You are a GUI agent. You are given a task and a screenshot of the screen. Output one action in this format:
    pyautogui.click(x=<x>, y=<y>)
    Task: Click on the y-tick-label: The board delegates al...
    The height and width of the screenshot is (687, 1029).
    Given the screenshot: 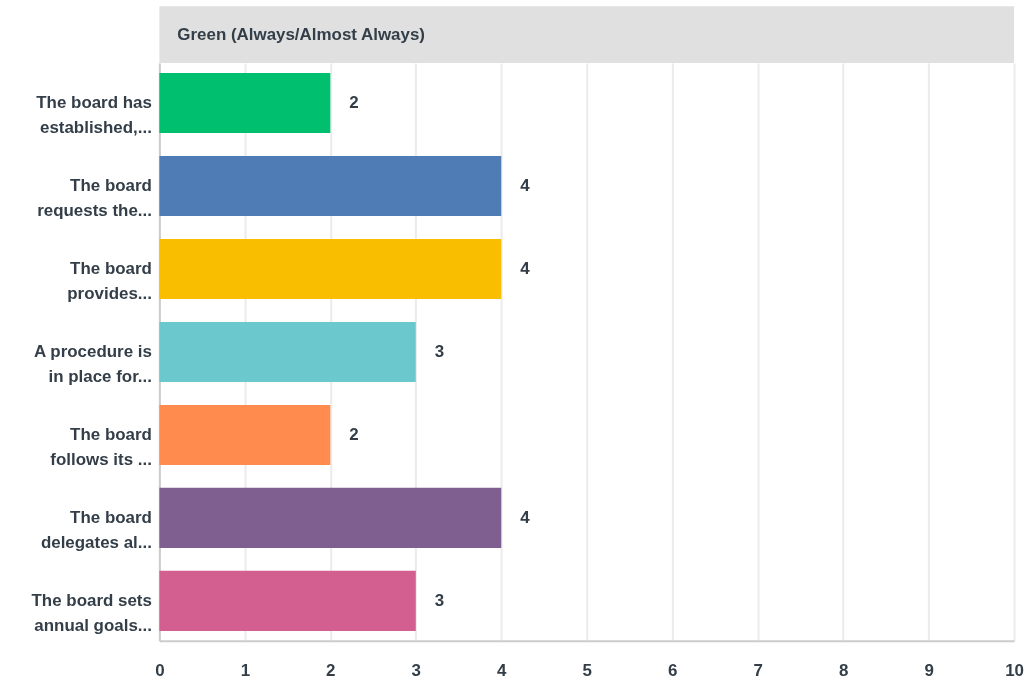 What is the action you would take?
    pyautogui.click(x=96, y=529)
    